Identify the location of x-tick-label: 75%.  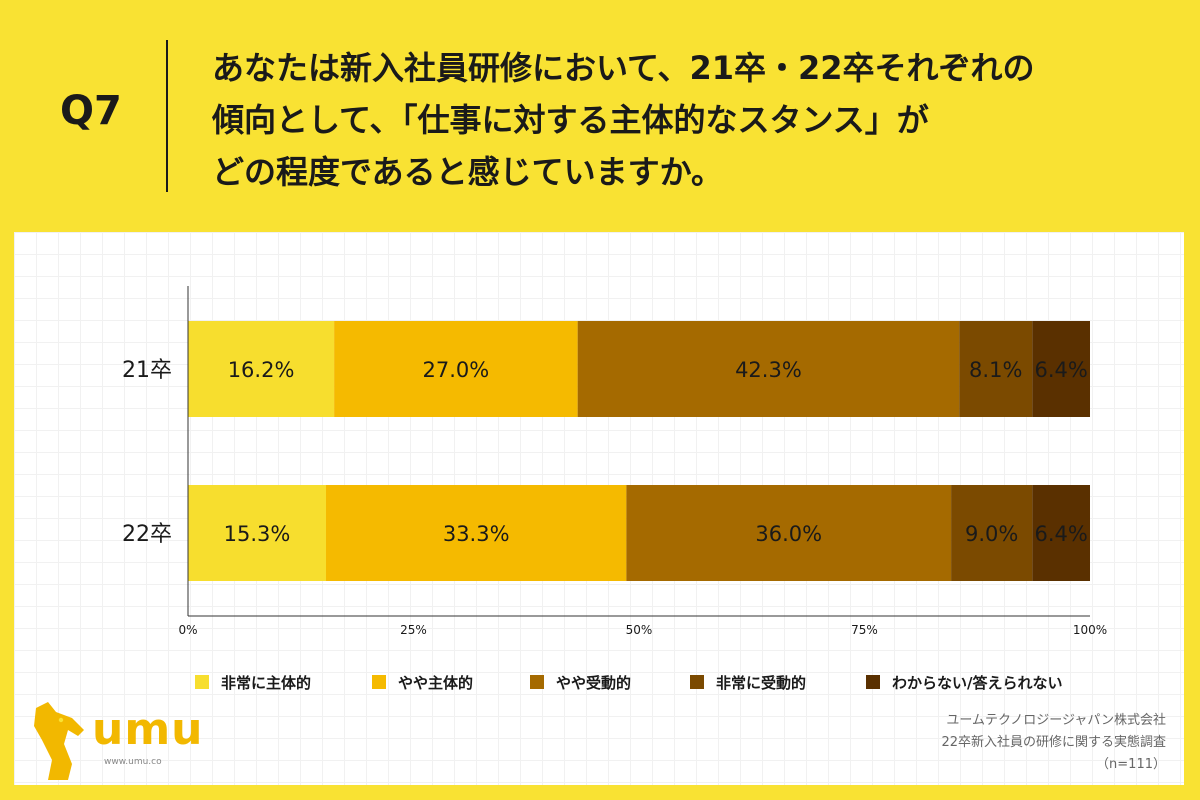
(864, 630).